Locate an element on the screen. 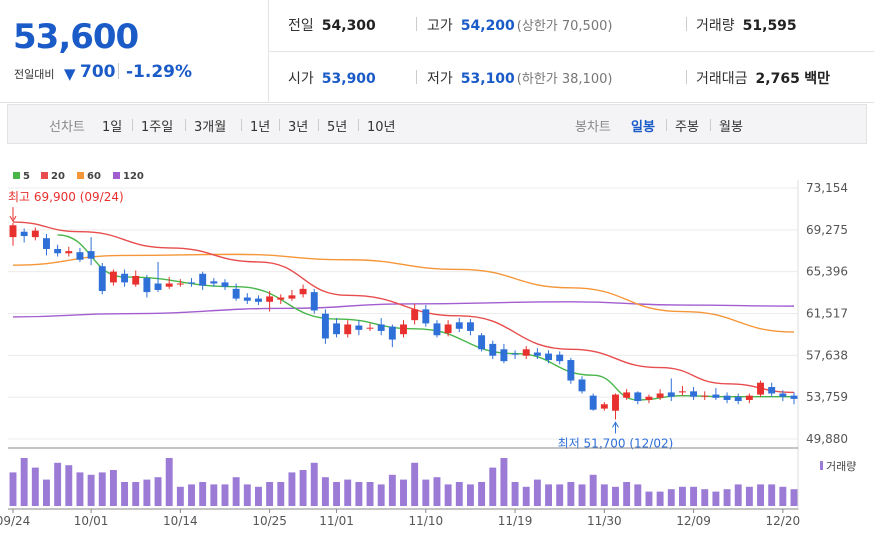  prev-close: 전일 54,300 is located at coordinates (332, 25).